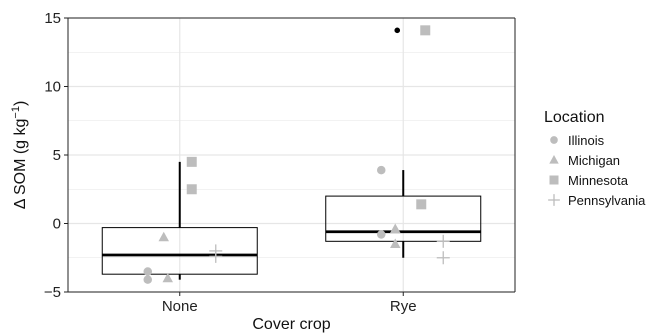 This screenshot has height=333, width=654. I want to click on legend-key-illinois, so click(554, 140).